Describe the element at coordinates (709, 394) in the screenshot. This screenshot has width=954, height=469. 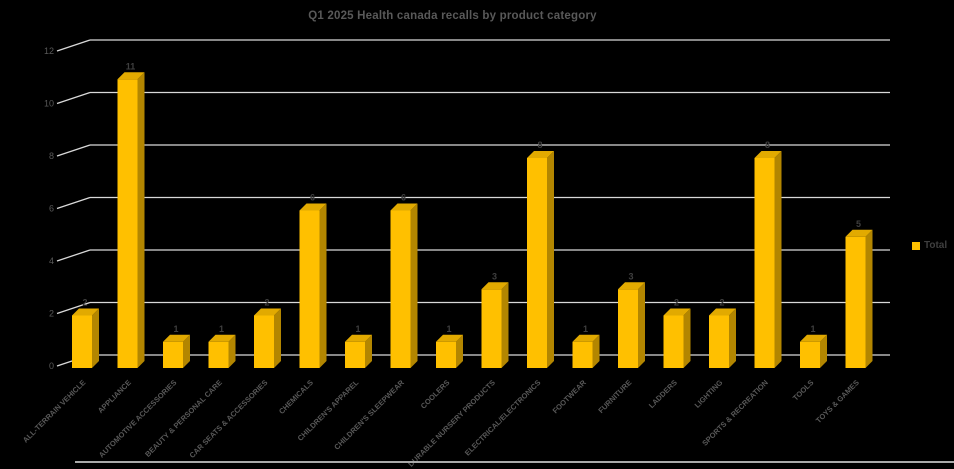
I see `x-axis-category-label: LIGHTING` at that location.